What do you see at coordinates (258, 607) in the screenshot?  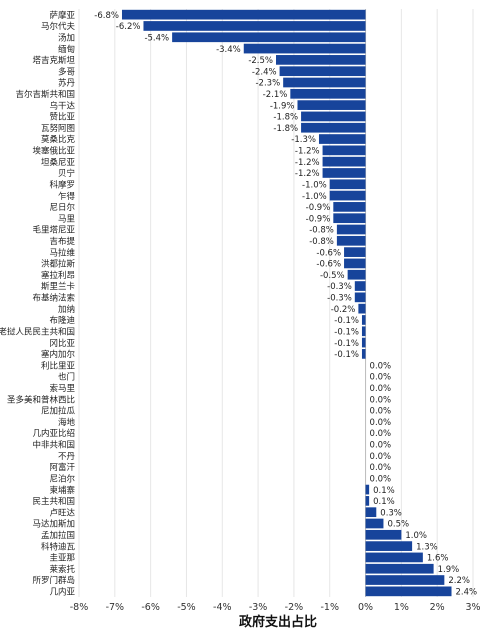 I see `x-tick-label: -3%` at bounding box center [258, 607].